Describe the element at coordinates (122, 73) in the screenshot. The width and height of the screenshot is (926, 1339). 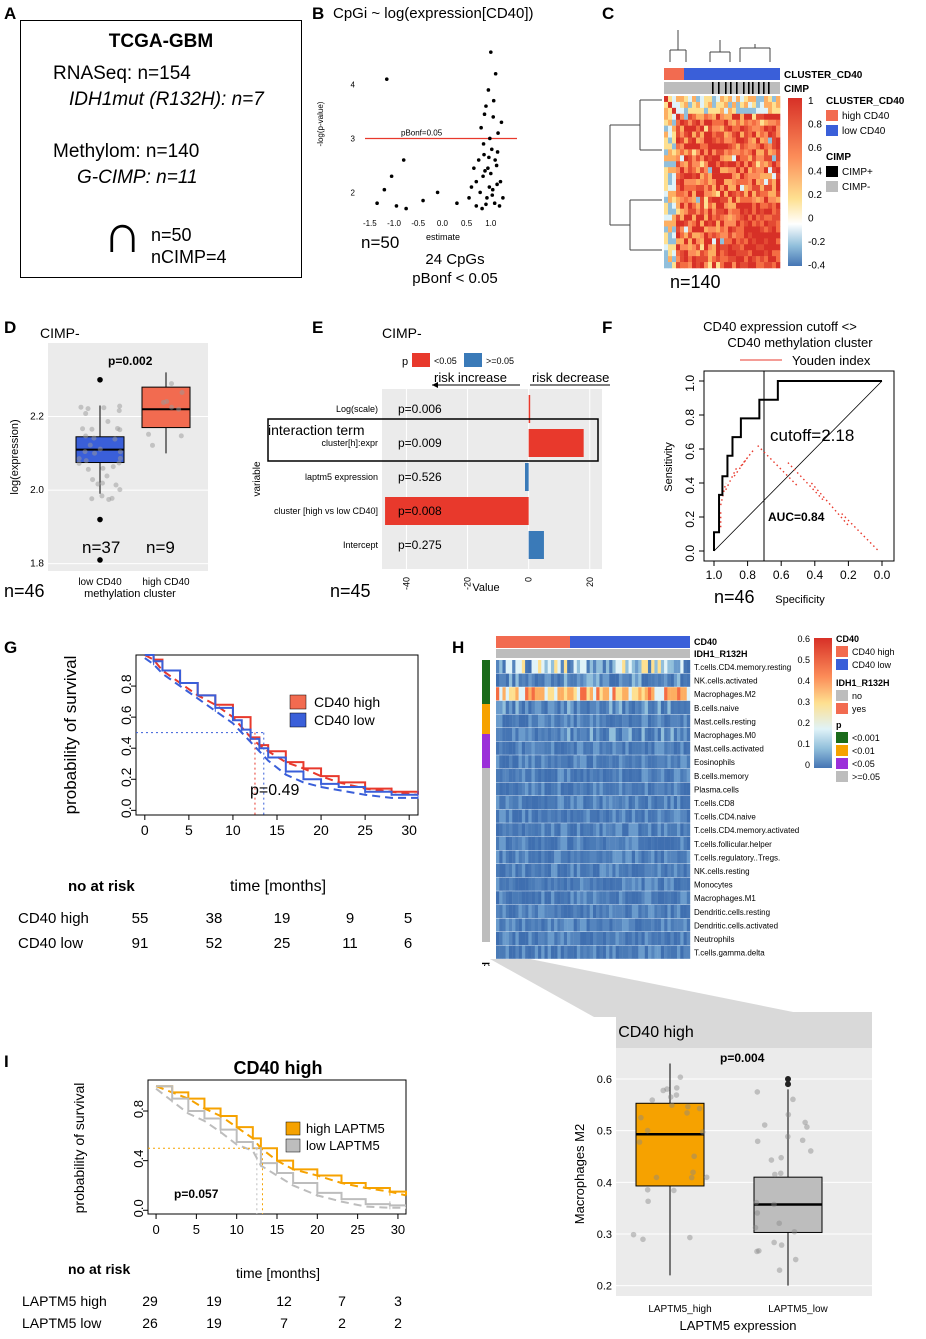
I see `rnaseq-text: RNASeq: n=154` at that location.